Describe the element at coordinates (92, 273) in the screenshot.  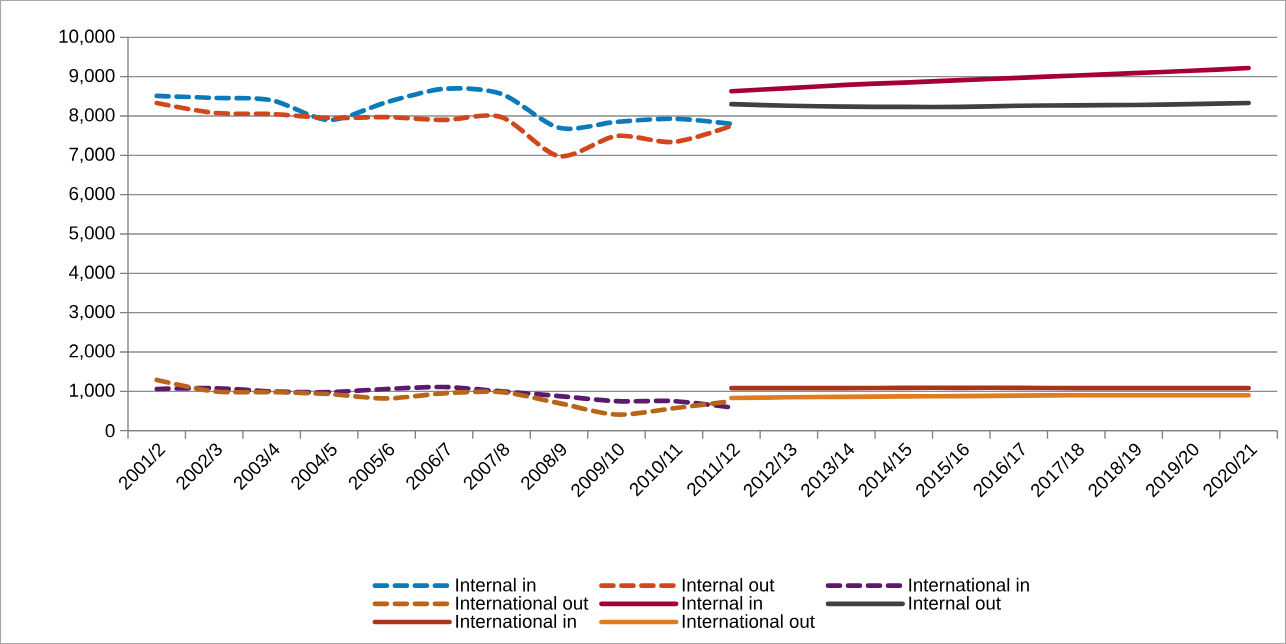
I see `y-tick-label: 4,000` at that location.